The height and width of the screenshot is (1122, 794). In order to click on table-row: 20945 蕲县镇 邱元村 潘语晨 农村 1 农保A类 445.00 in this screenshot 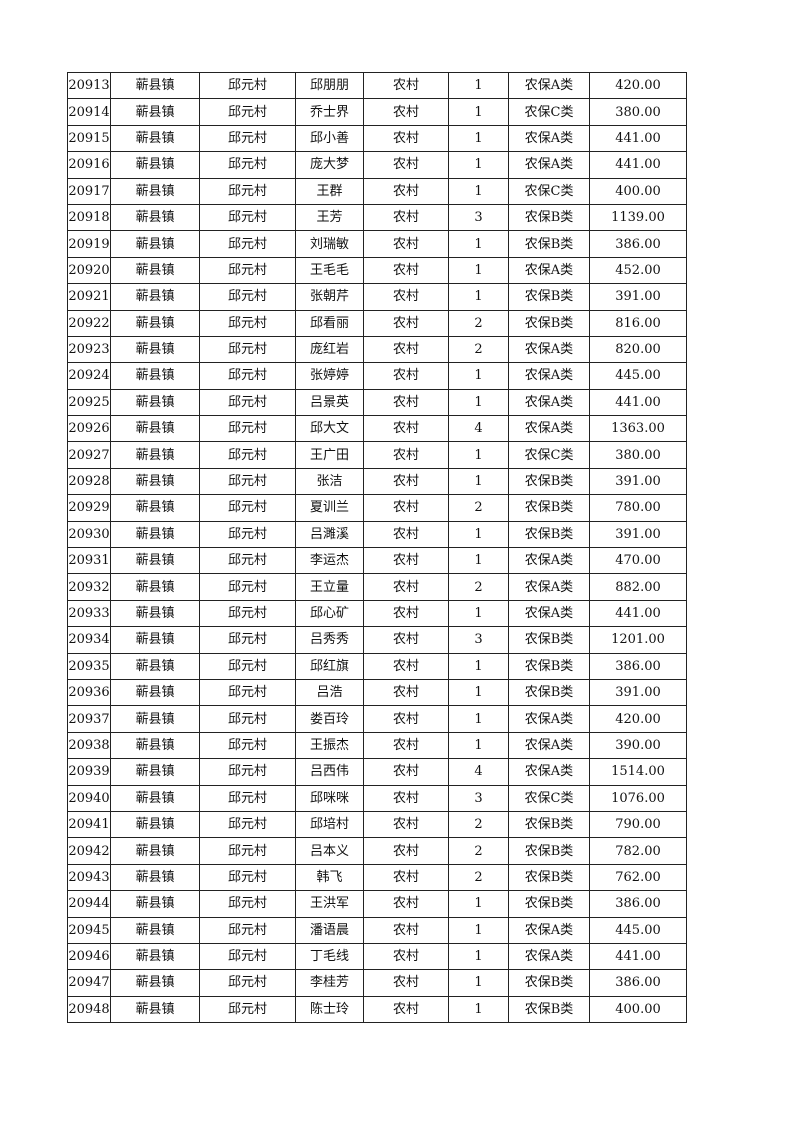, I will do `click(377, 930)`.